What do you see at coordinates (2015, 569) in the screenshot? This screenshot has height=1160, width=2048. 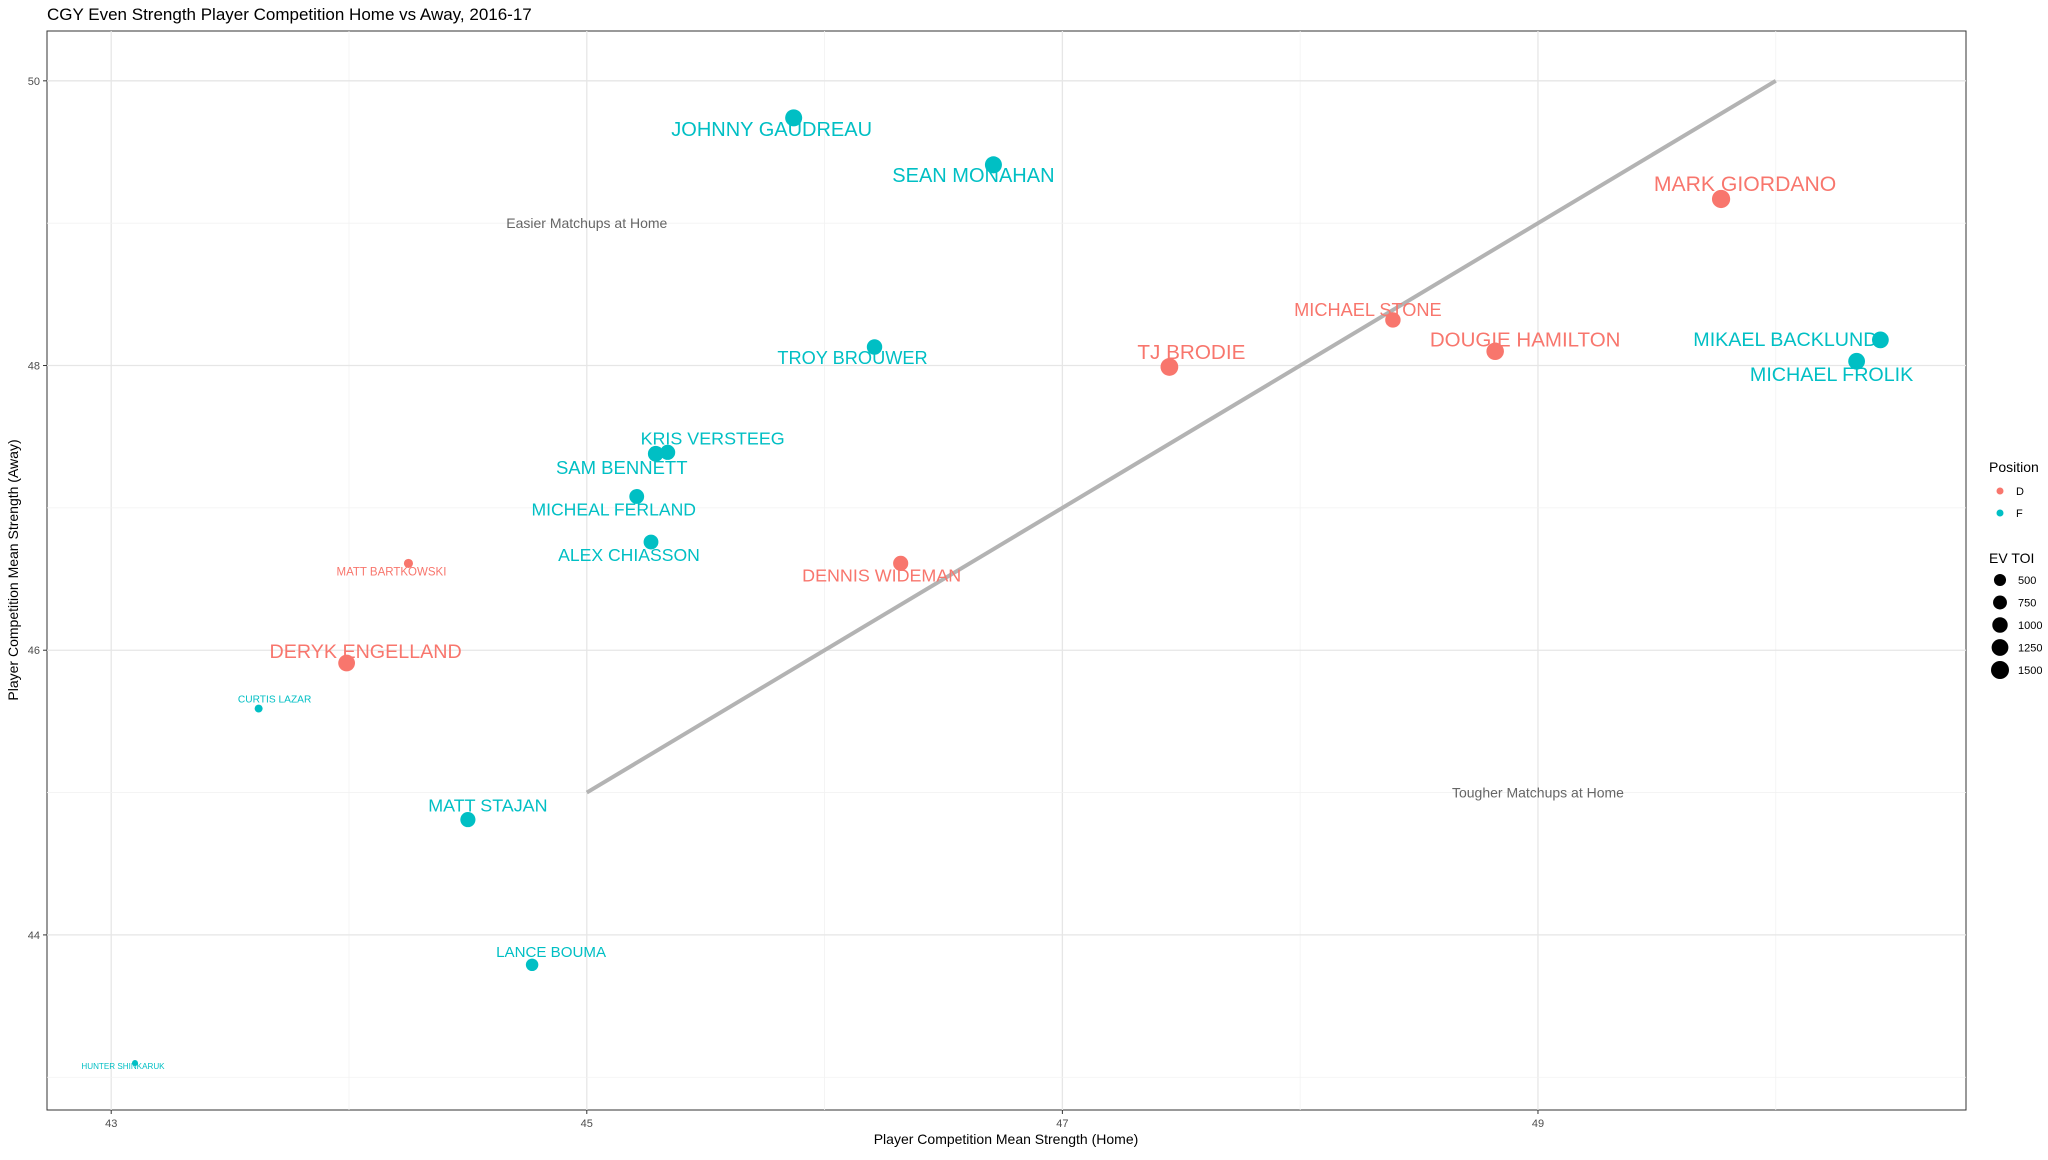 I see `legend: Position DF EV TOI 500 750 1000 1250 1500` at bounding box center [2015, 569].